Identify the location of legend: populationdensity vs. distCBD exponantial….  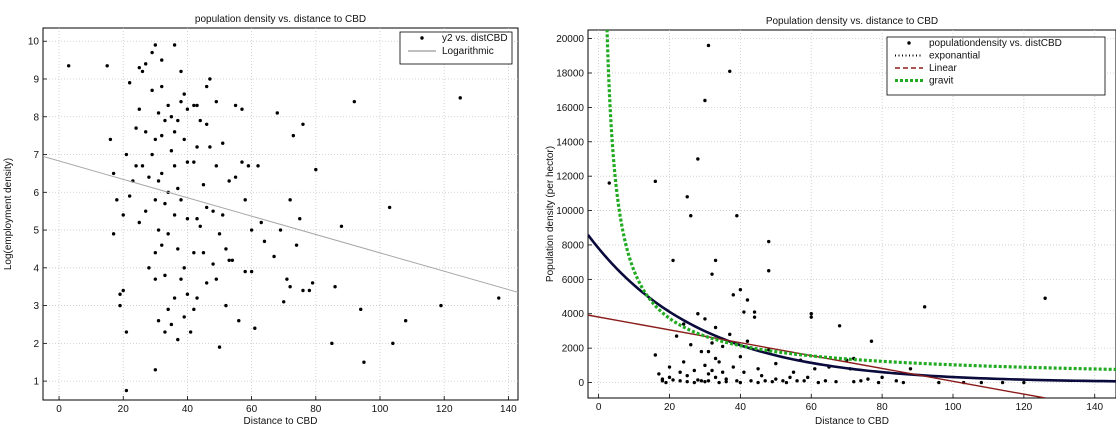
(996, 66).